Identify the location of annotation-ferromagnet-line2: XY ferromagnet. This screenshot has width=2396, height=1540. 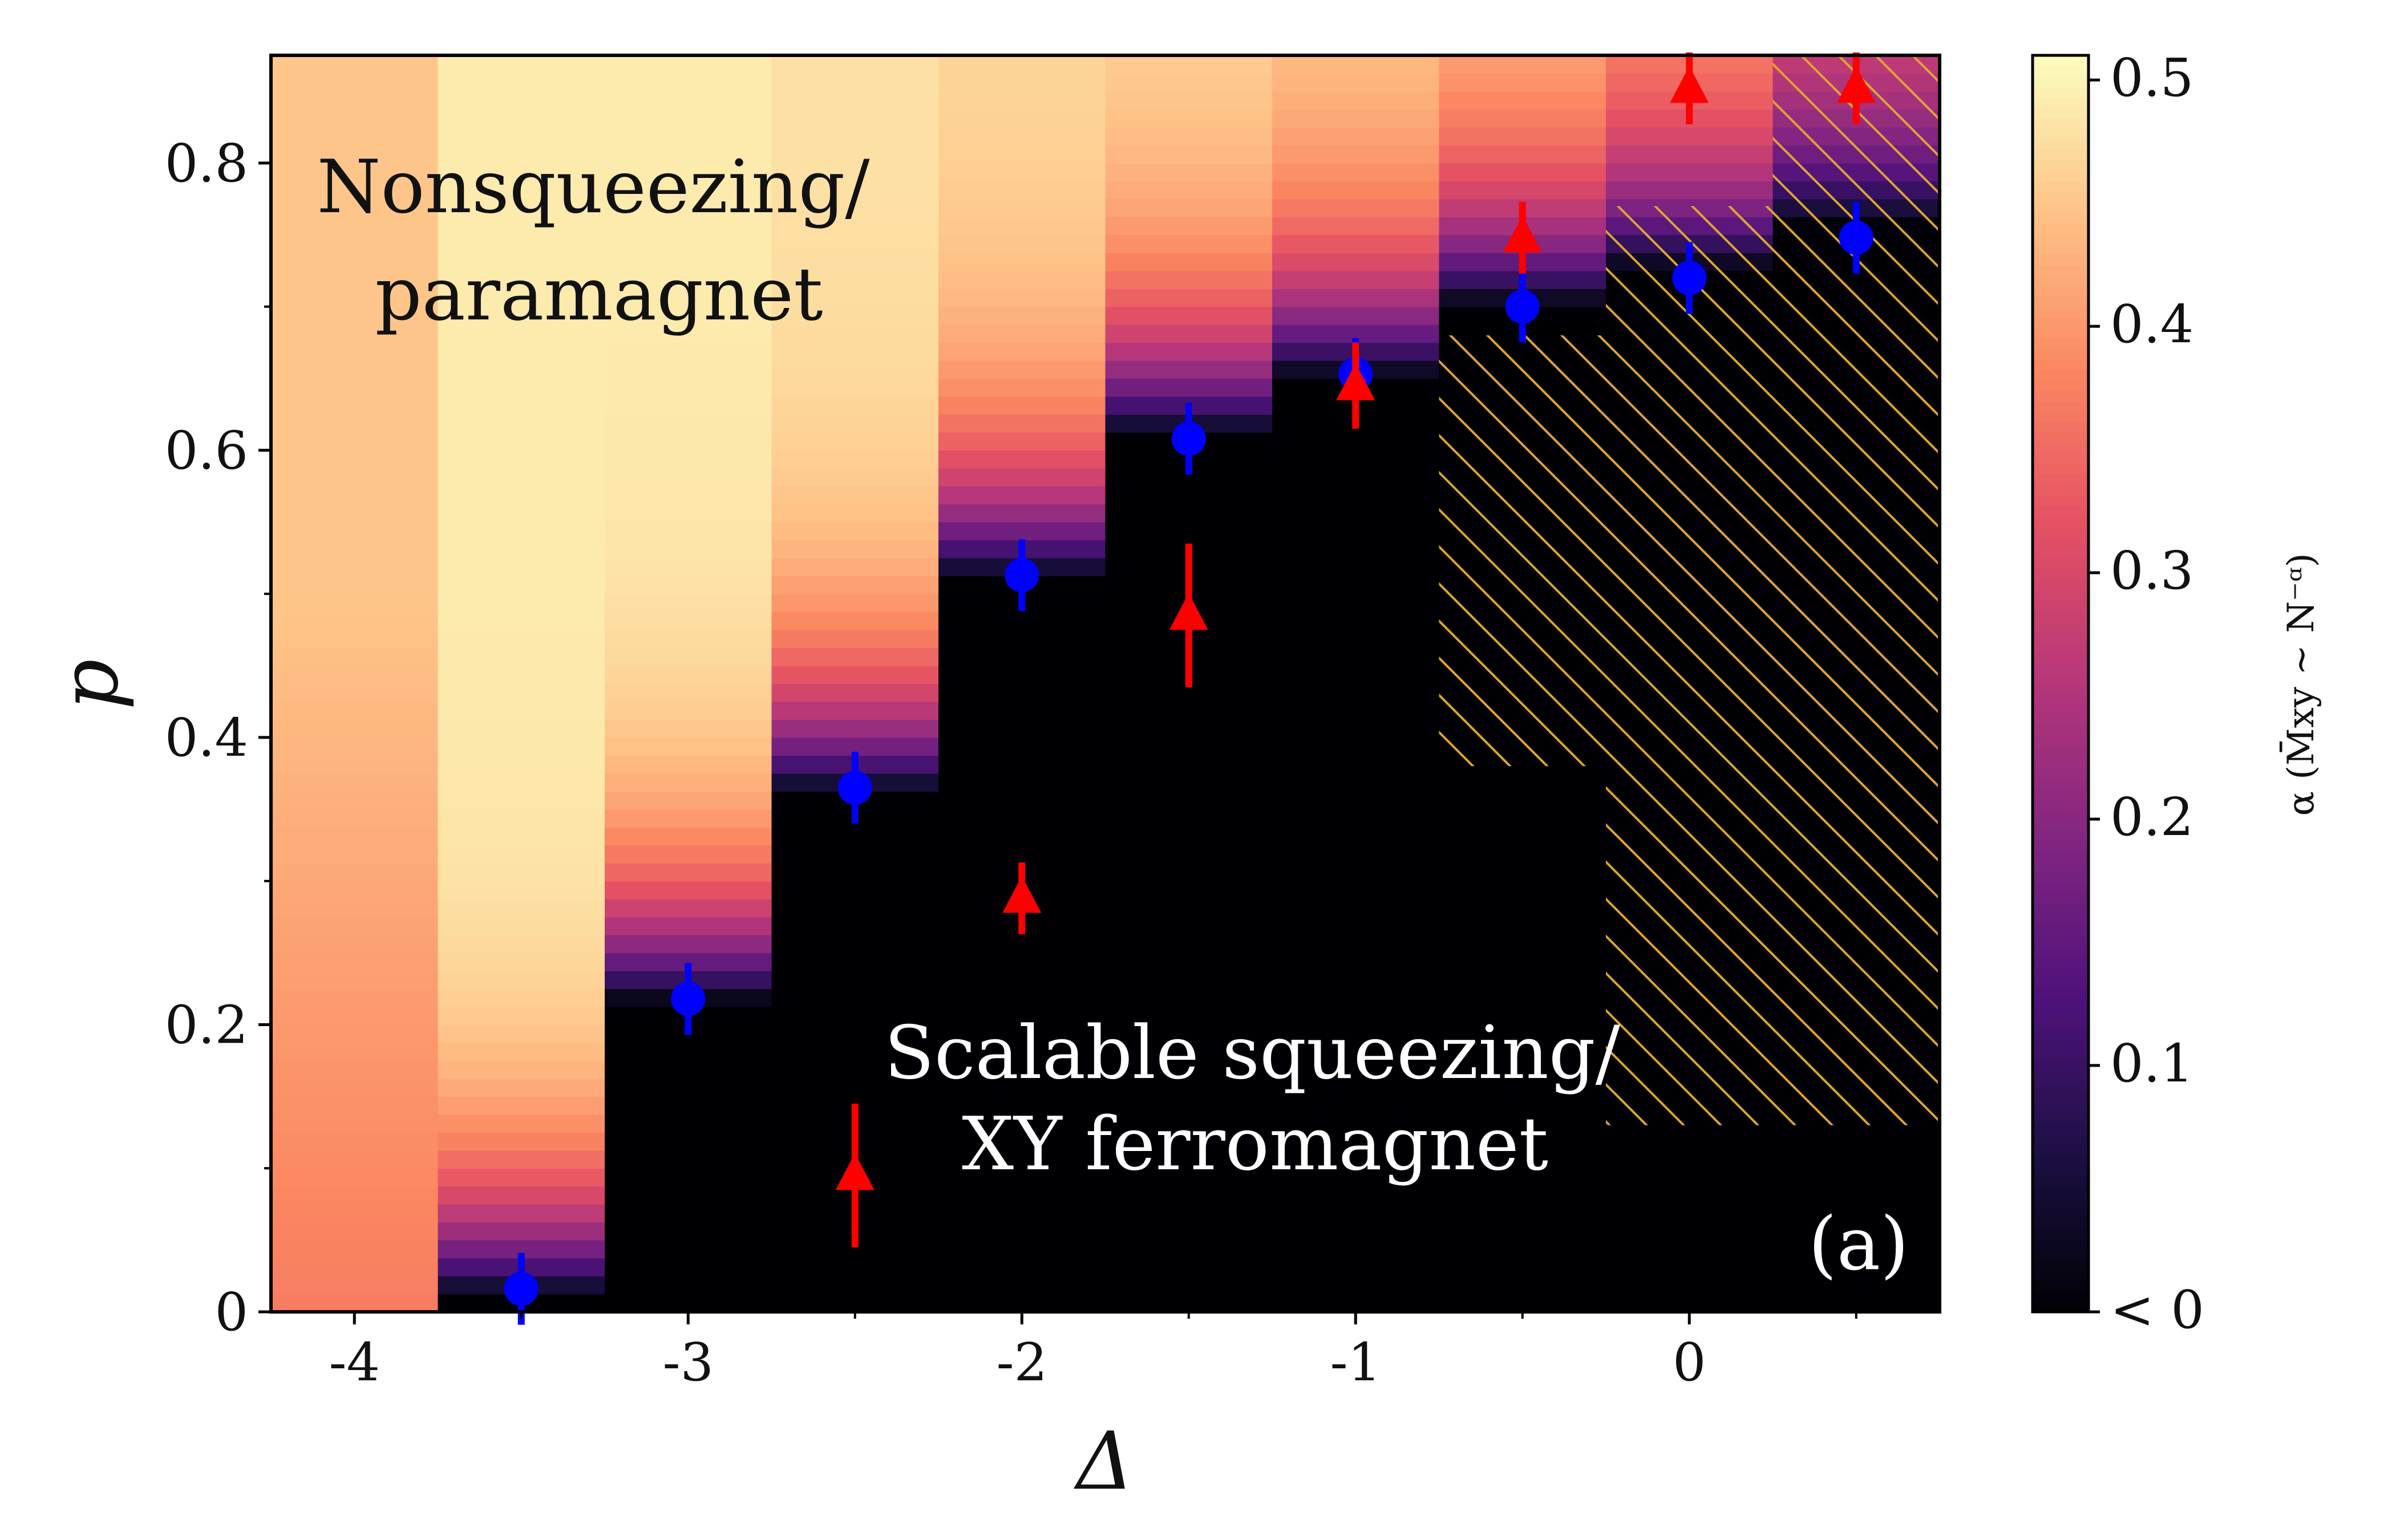
(1255, 1145).